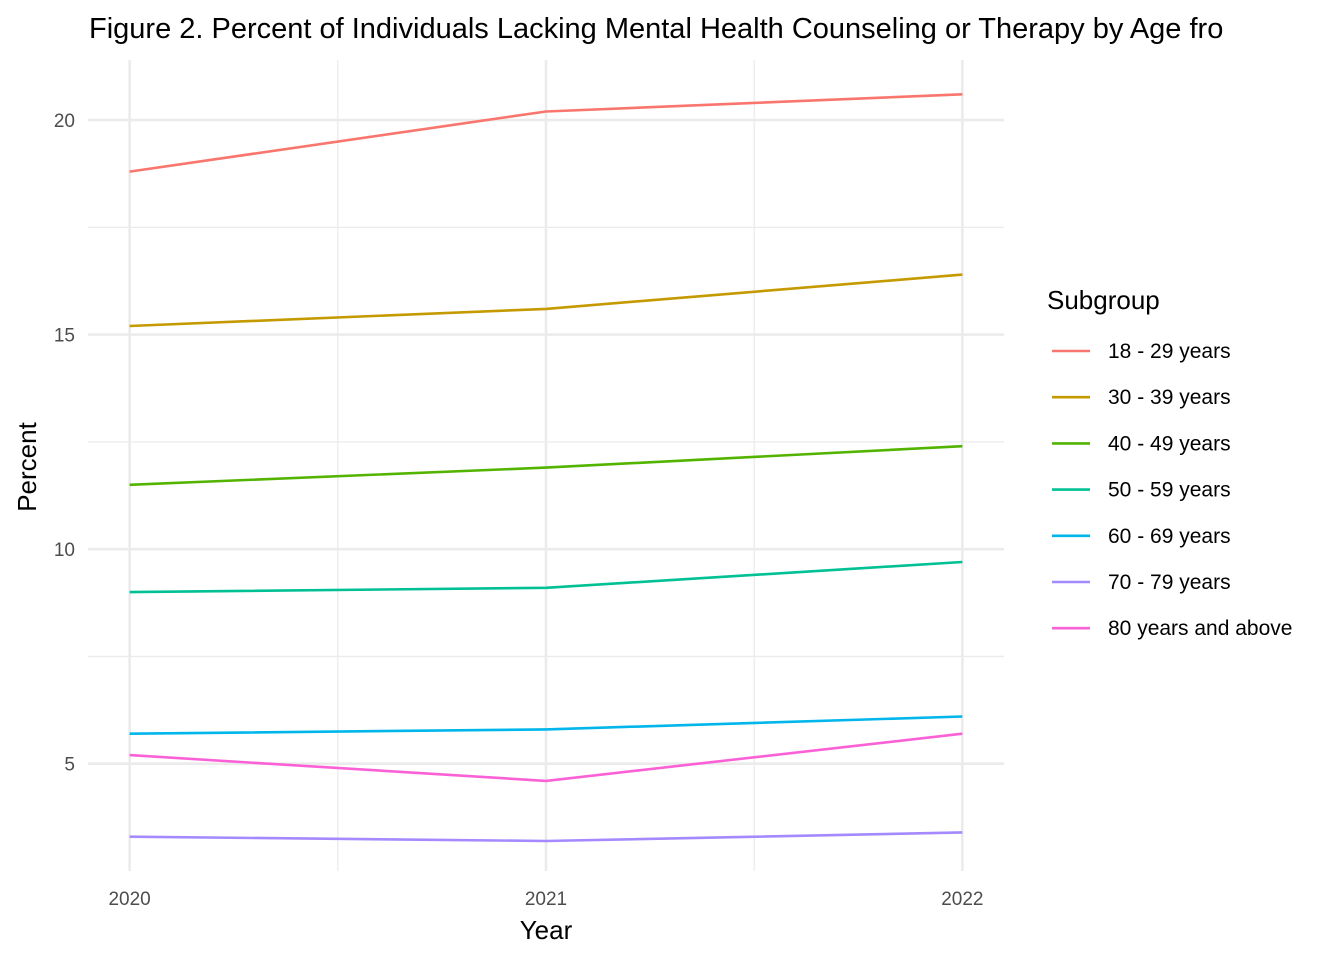 This screenshot has width=1344, height=965. Describe the element at coordinates (64, 121) in the screenshot. I see `y-tick-label: 20` at that location.